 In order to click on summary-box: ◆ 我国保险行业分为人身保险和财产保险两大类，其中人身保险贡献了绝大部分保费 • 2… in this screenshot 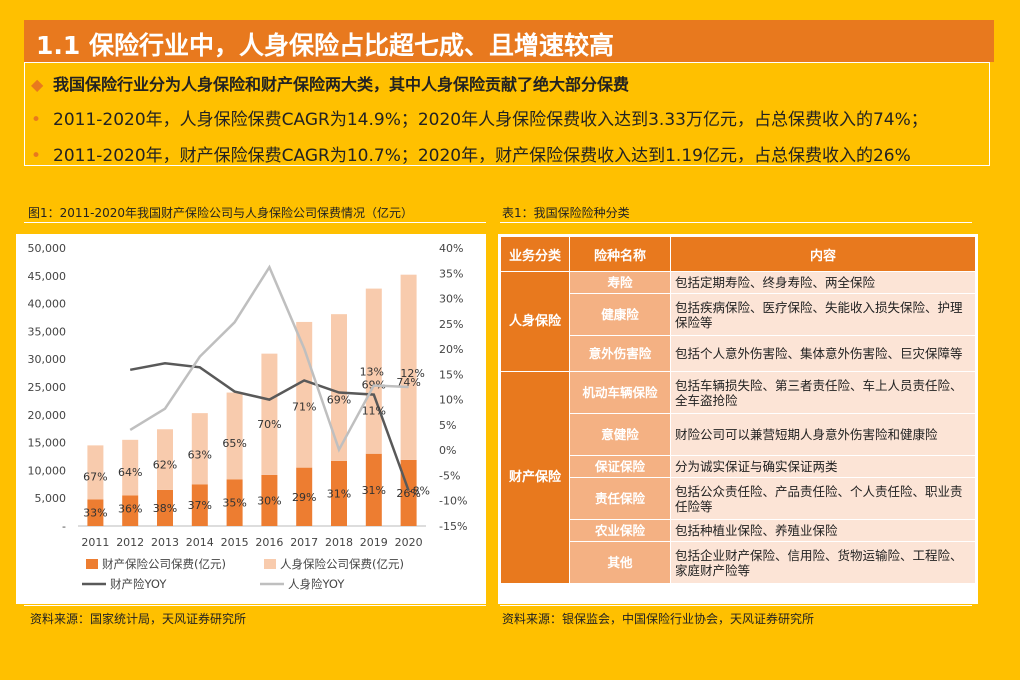, I will do `click(507, 114)`.